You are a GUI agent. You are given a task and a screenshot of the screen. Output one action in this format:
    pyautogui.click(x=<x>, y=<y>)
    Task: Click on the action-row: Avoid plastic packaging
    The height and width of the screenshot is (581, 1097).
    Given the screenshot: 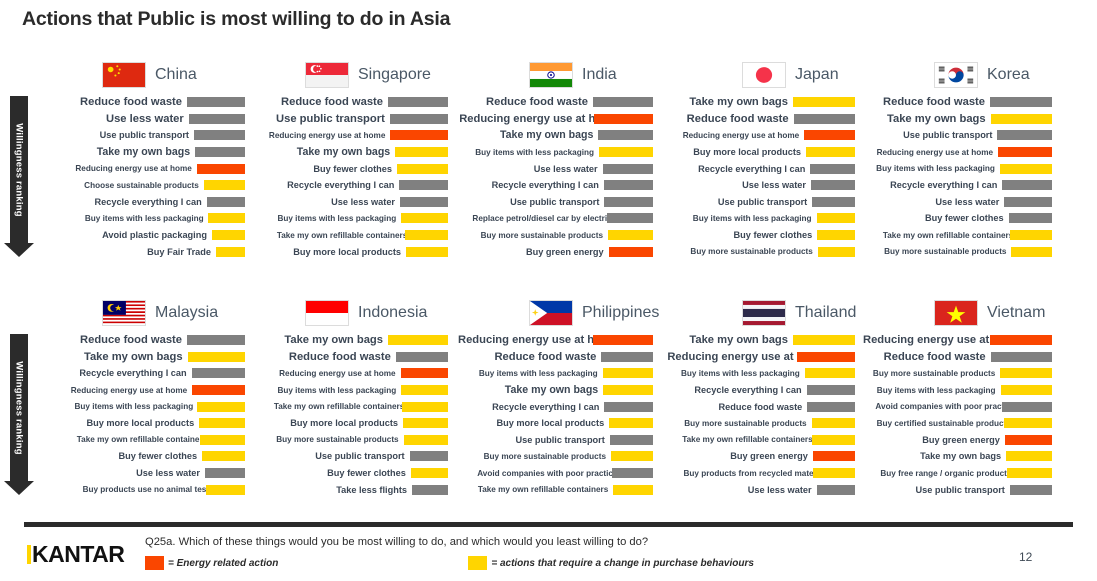 What is the action you would take?
    pyautogui.click(x=142, y=235)
    